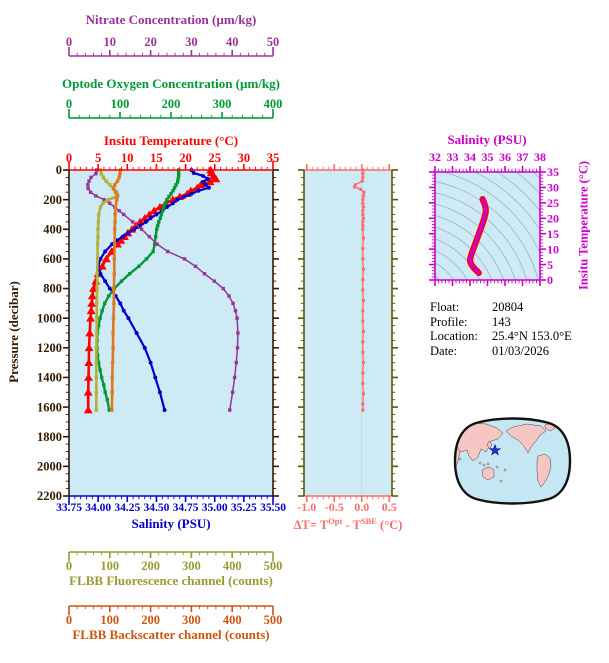 This screenshot has width=609, height=663. Describe the element at coordinates (273, 42) in the screenshot. I see `tick-label: 50` at that location.